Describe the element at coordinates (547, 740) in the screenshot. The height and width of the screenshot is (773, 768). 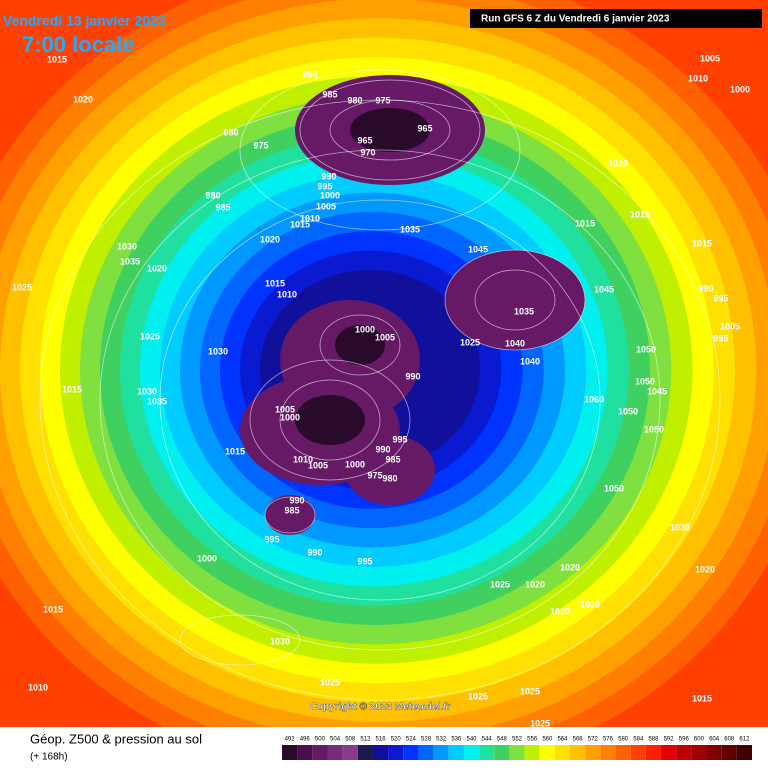
I see `scale-label: 560` at that location.